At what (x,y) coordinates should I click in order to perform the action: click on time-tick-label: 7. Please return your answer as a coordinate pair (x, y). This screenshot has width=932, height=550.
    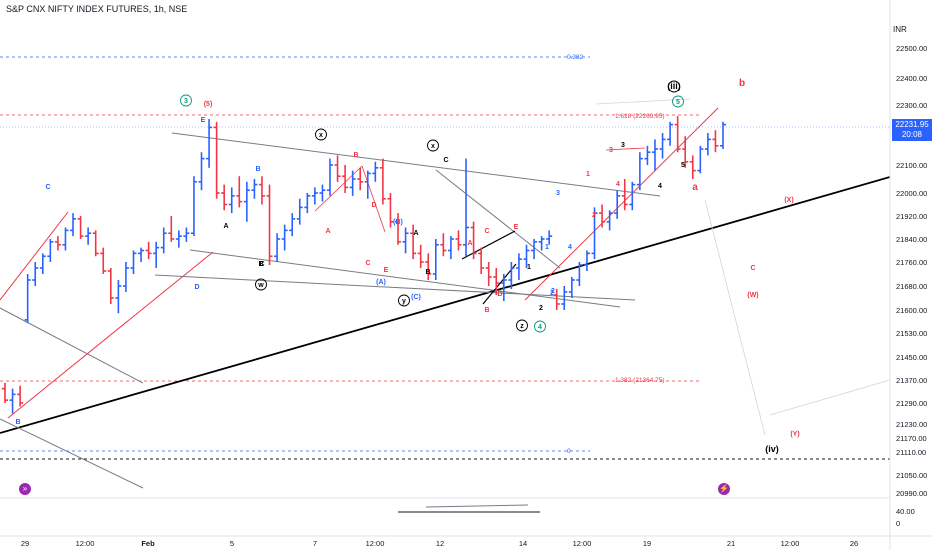
    Looking at the image, I should click on (315, 543).